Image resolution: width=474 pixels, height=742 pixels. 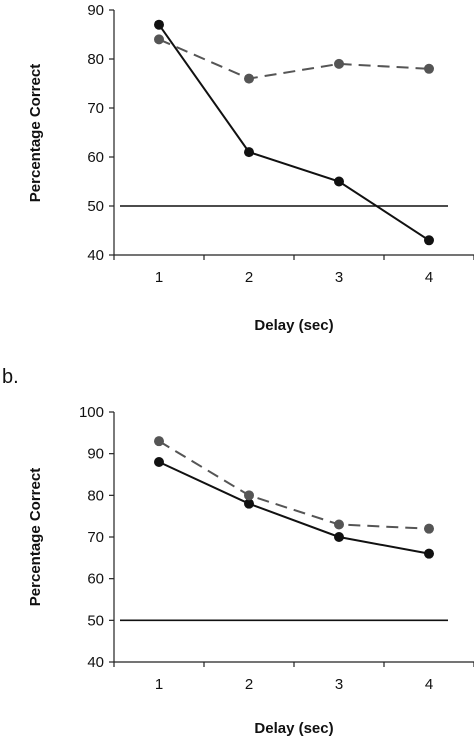 What do you see at coordinates (429, 684) in the screenshot?
I see `panel2-x-tick-label-4: 4` at bounding box center [429, 684].